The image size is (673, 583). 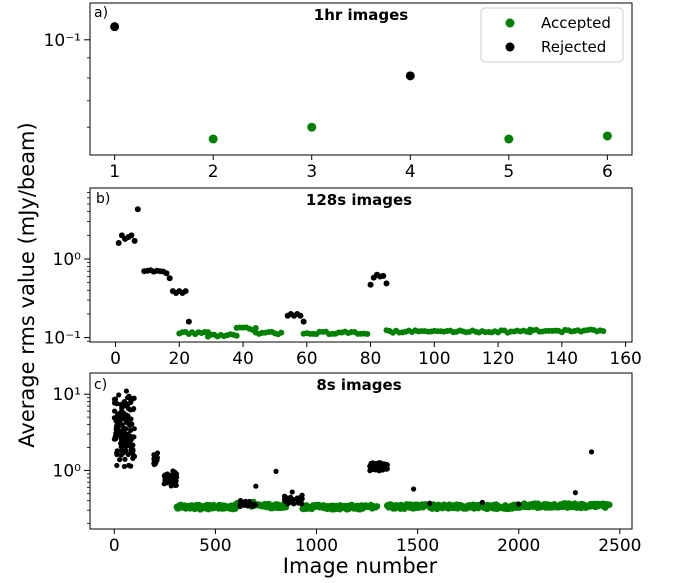 What do you see at coordinates (510, 23) in the screenshot?
I see `legend-marker-accepted` at bounding box center [510, 23].